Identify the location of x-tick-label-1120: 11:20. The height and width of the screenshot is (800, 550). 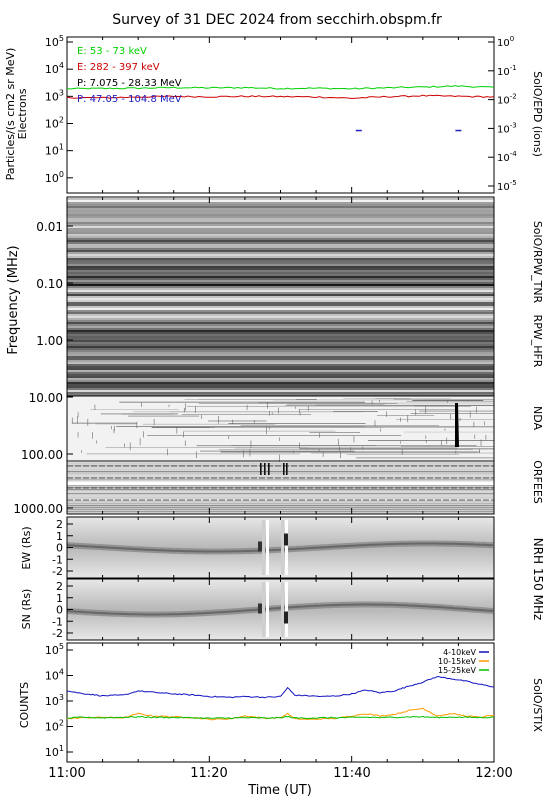
(208, 773).